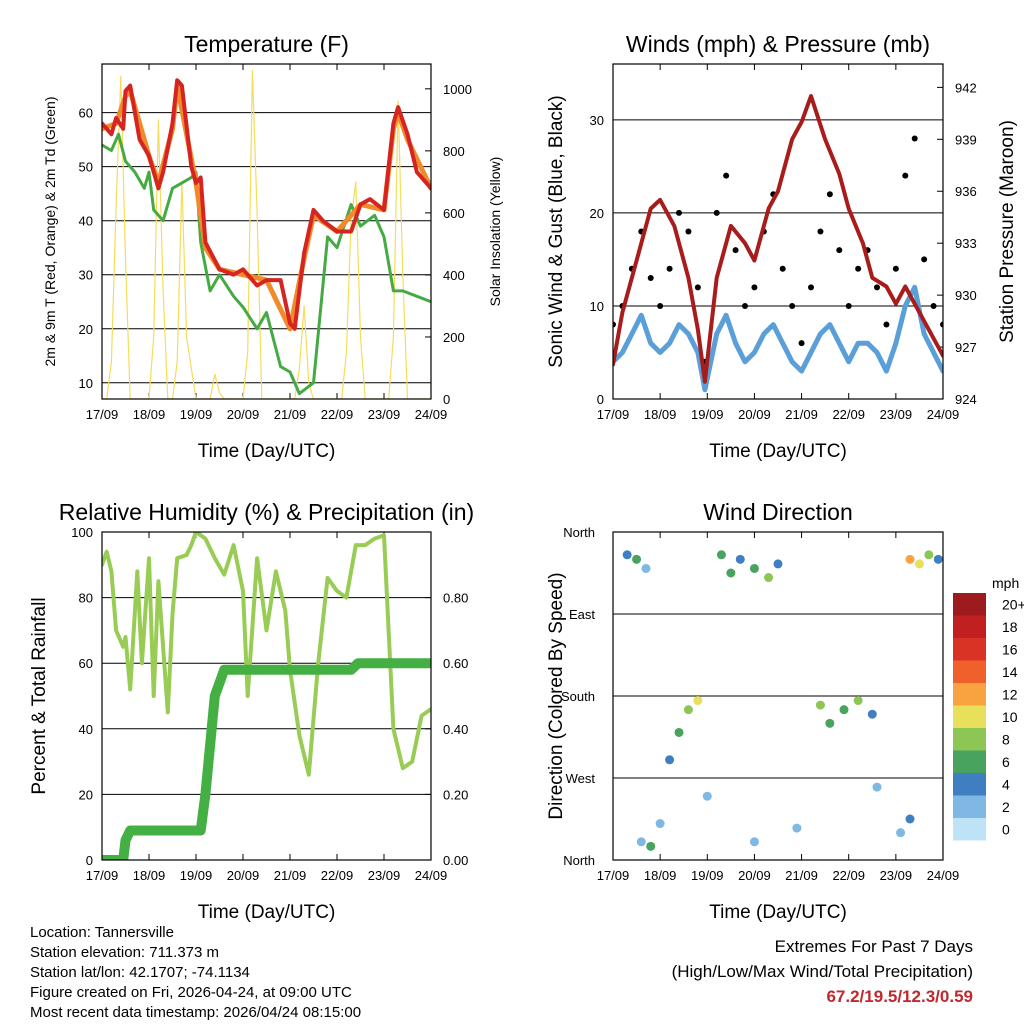 The height and width of the screenshot is (1024, 1024). What do you see at coordinates (86, 275) in the screenshot?
I see `temperature-ytick-label: 30` at bounding box center [86, 275].